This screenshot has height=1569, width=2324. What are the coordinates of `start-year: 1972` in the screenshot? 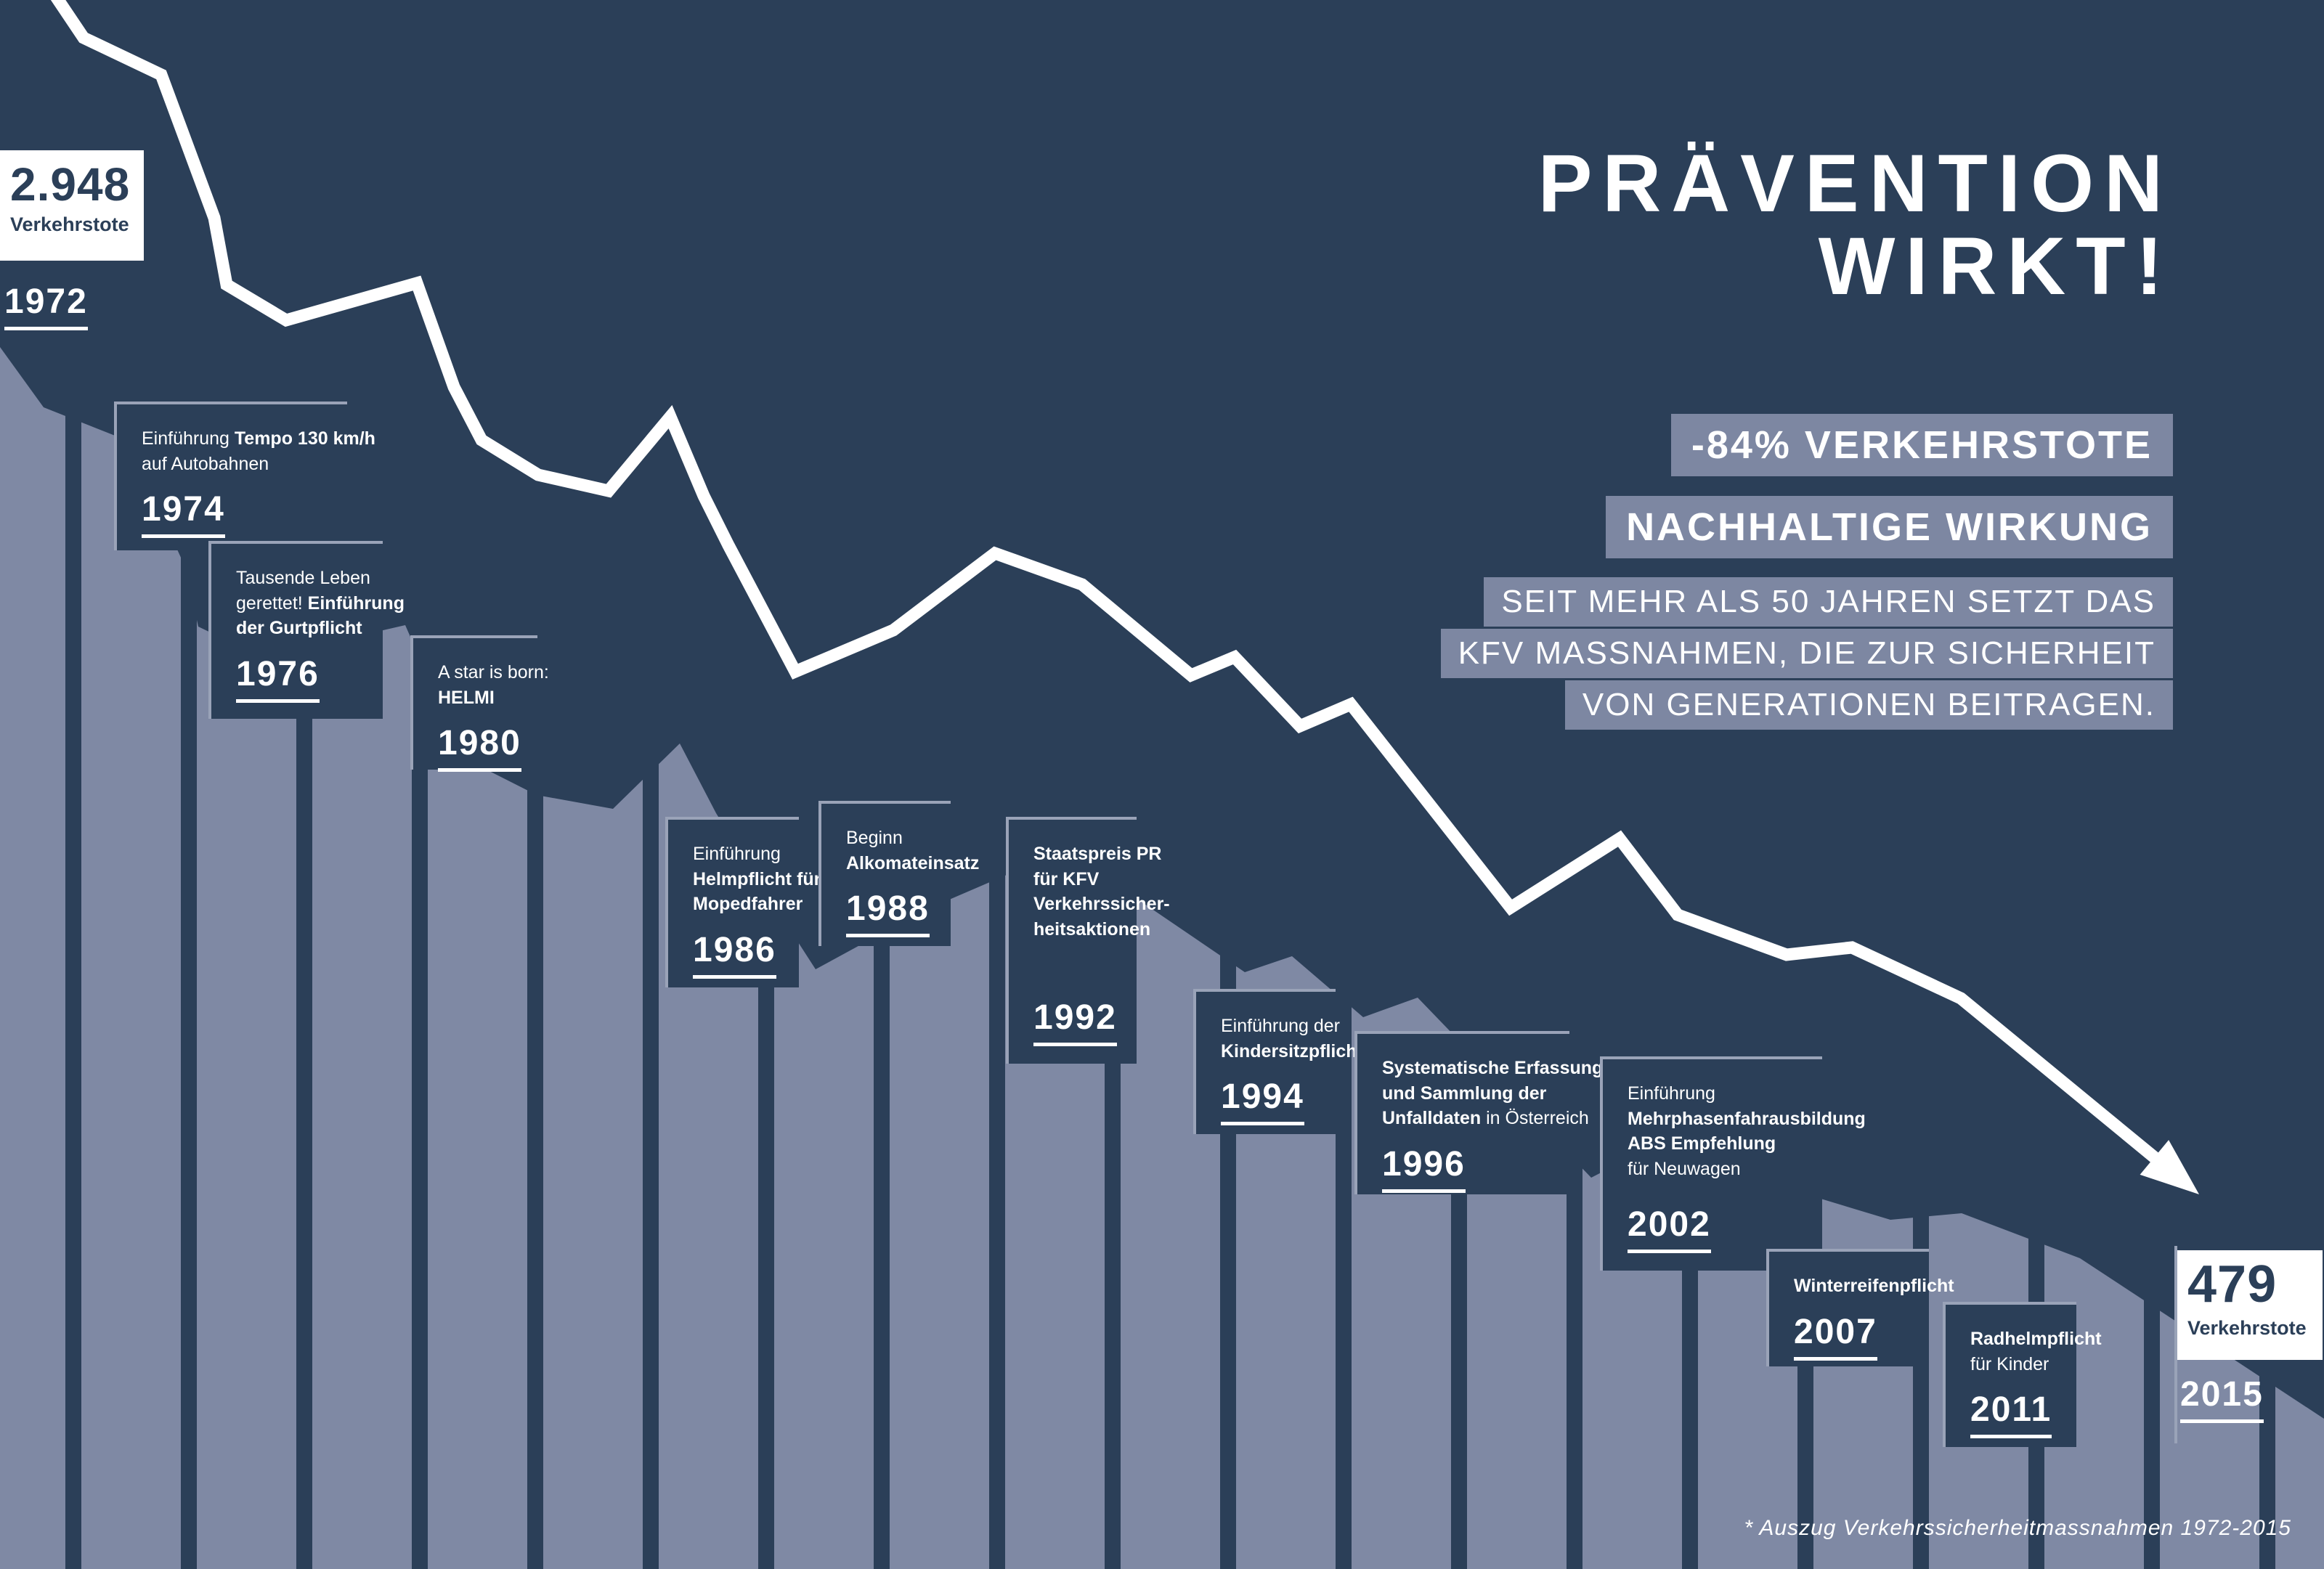 It's located at (46, 306).